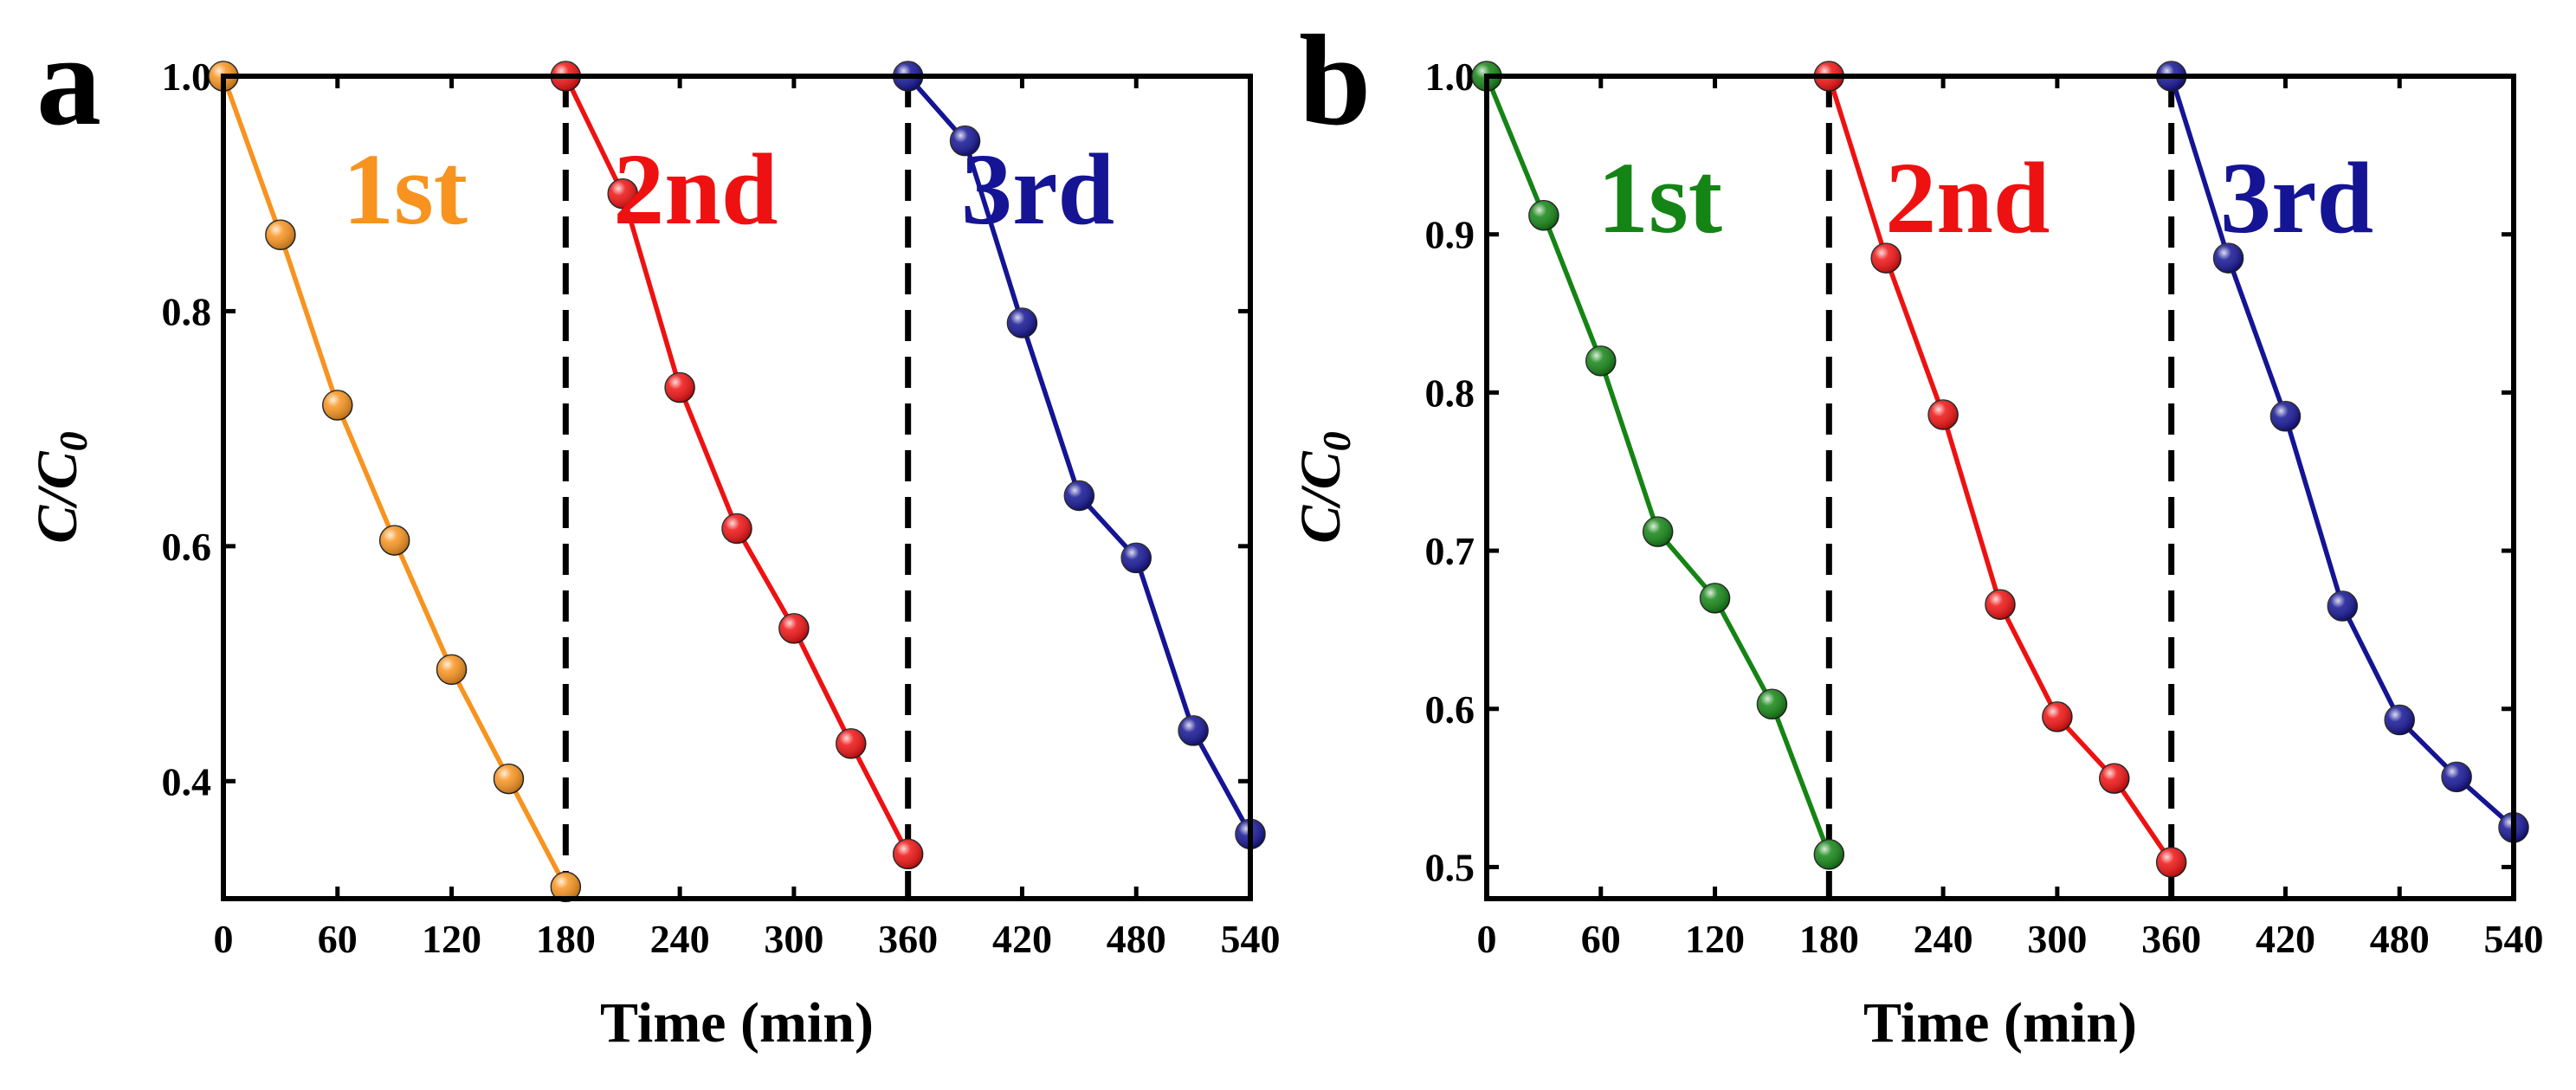 The width and height of the screenshot is (2576, 1090). I want to click on y-tick-label: 0.4, so click(187, 781).